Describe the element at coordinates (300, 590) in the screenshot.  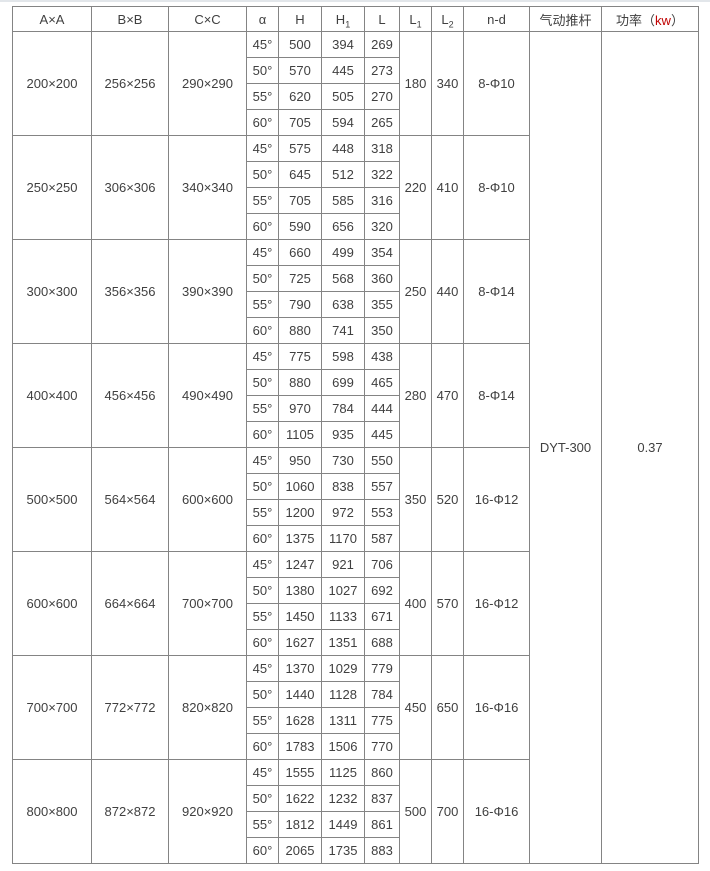
I see `cell-h: 1380` at that location.